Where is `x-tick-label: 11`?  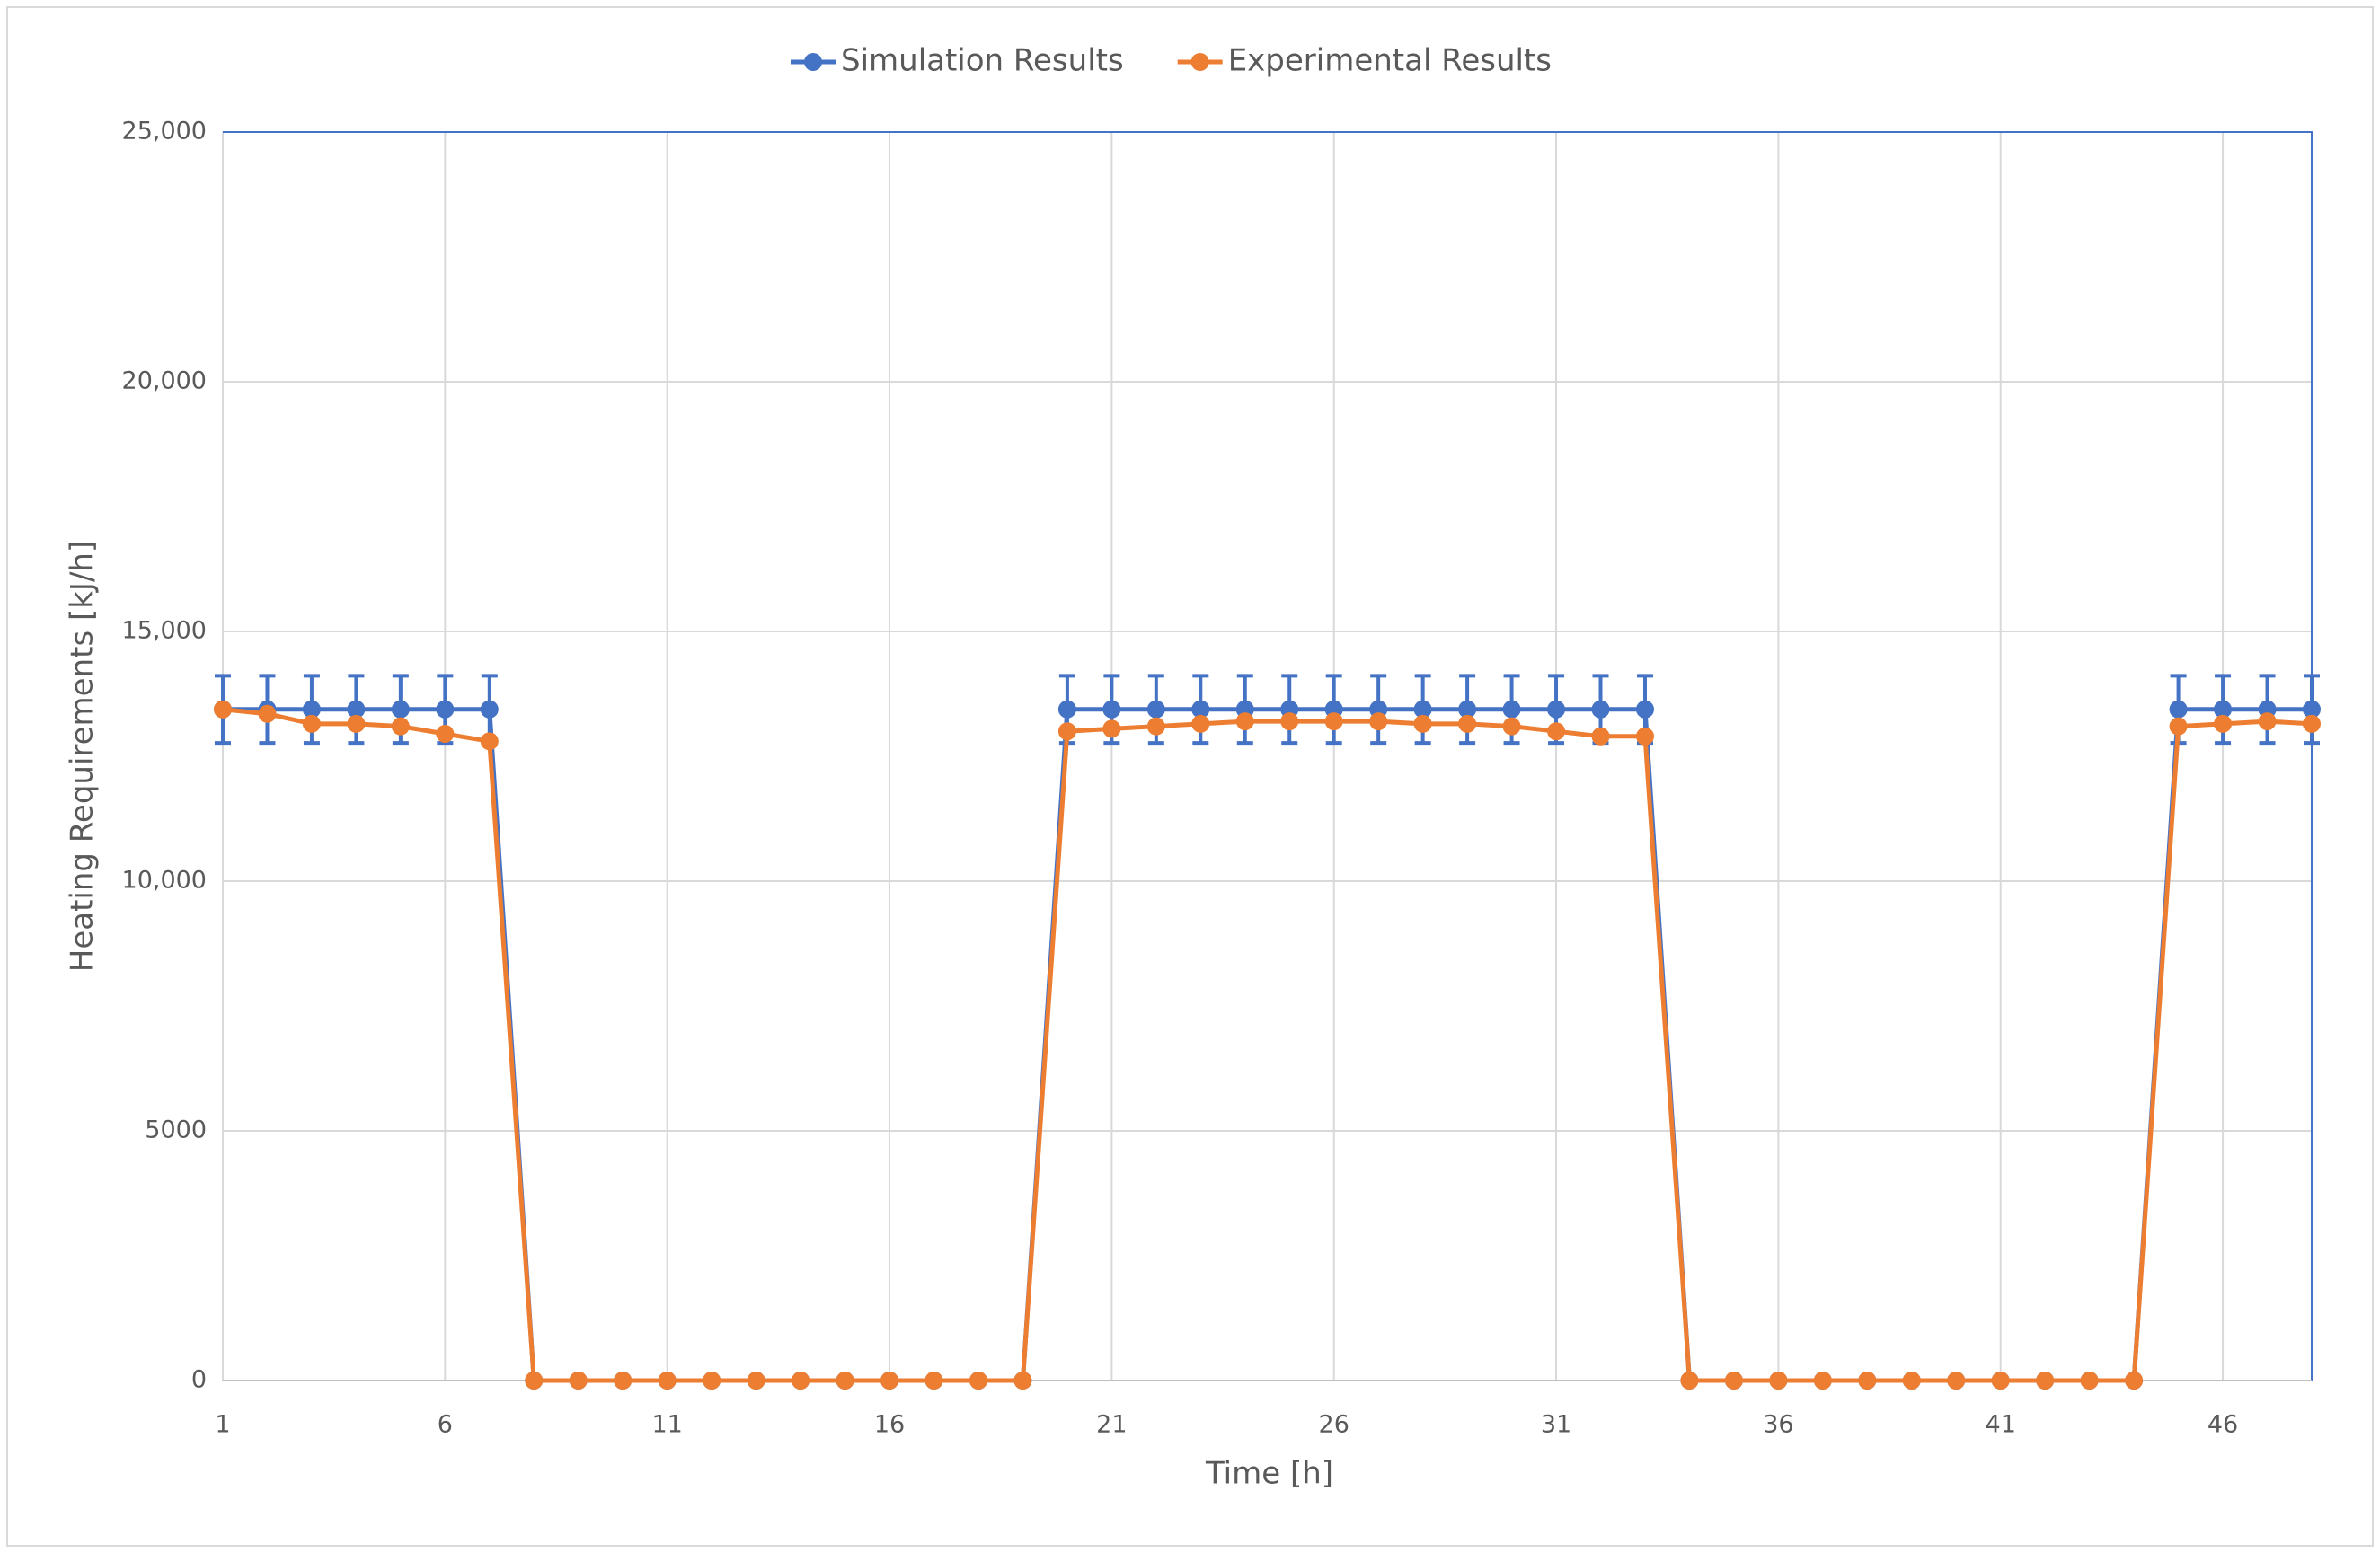 x-tick-label: 11 is located at coordinates (668, 1425).